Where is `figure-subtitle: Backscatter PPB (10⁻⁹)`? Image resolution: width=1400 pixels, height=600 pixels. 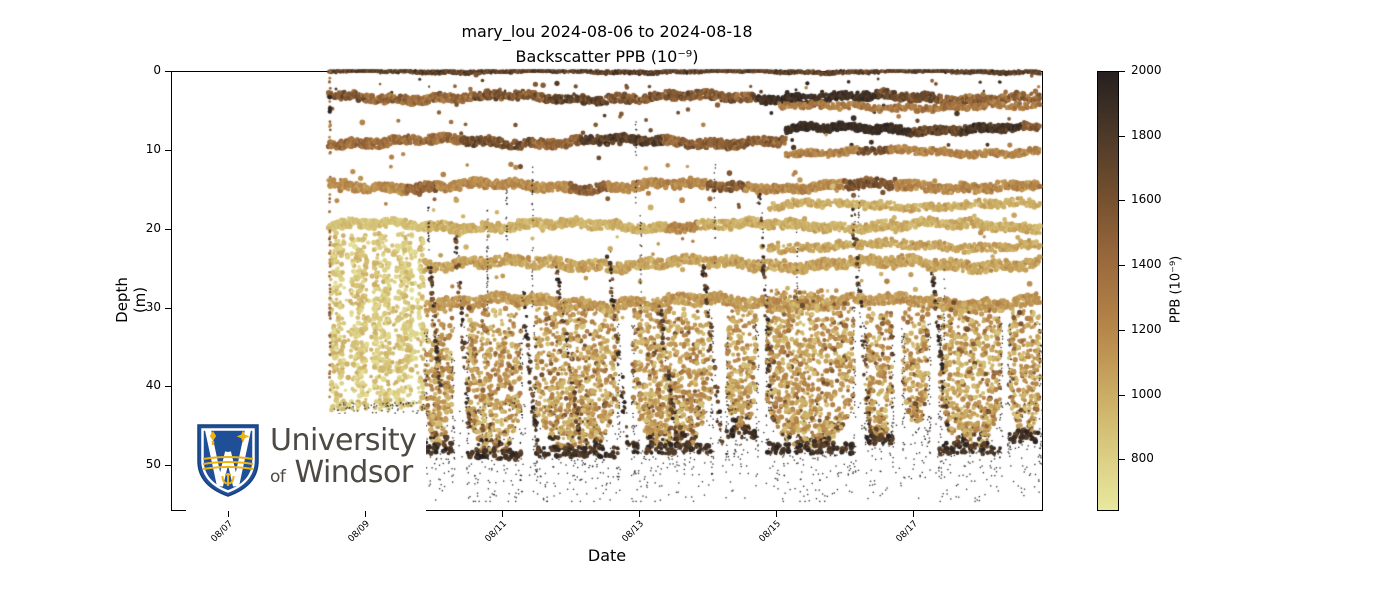 figure-subtitle: Backscatter PPB (10⁻⁹) is located at coordinates (607, 56).